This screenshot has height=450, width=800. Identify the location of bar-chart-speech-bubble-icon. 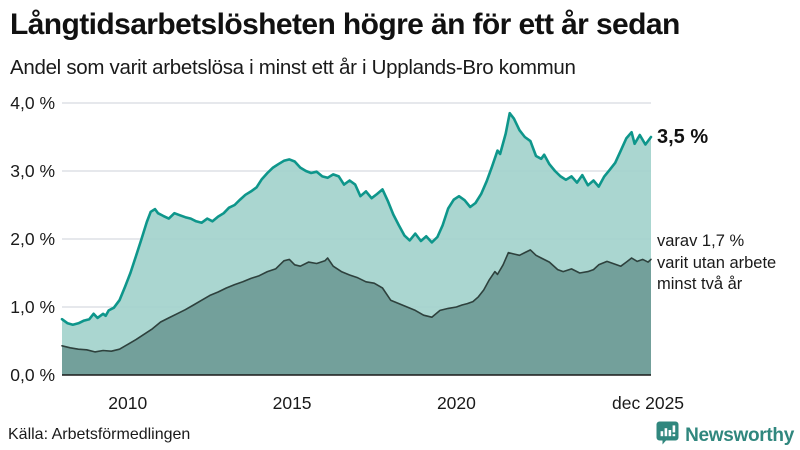
(667, 435).